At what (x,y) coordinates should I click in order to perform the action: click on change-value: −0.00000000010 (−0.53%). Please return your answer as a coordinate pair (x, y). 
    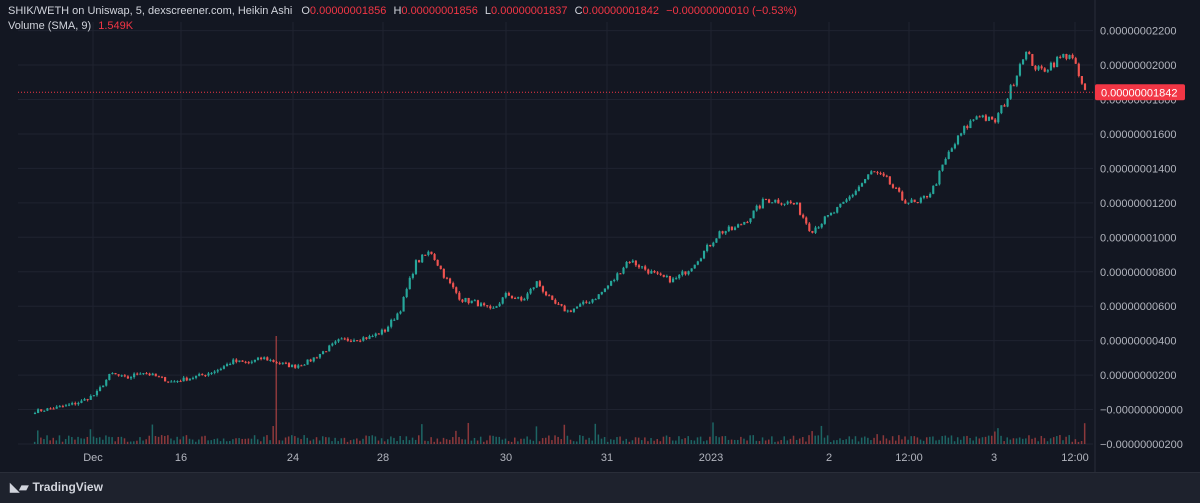
    Looking at the image, I should click on (731, 11).